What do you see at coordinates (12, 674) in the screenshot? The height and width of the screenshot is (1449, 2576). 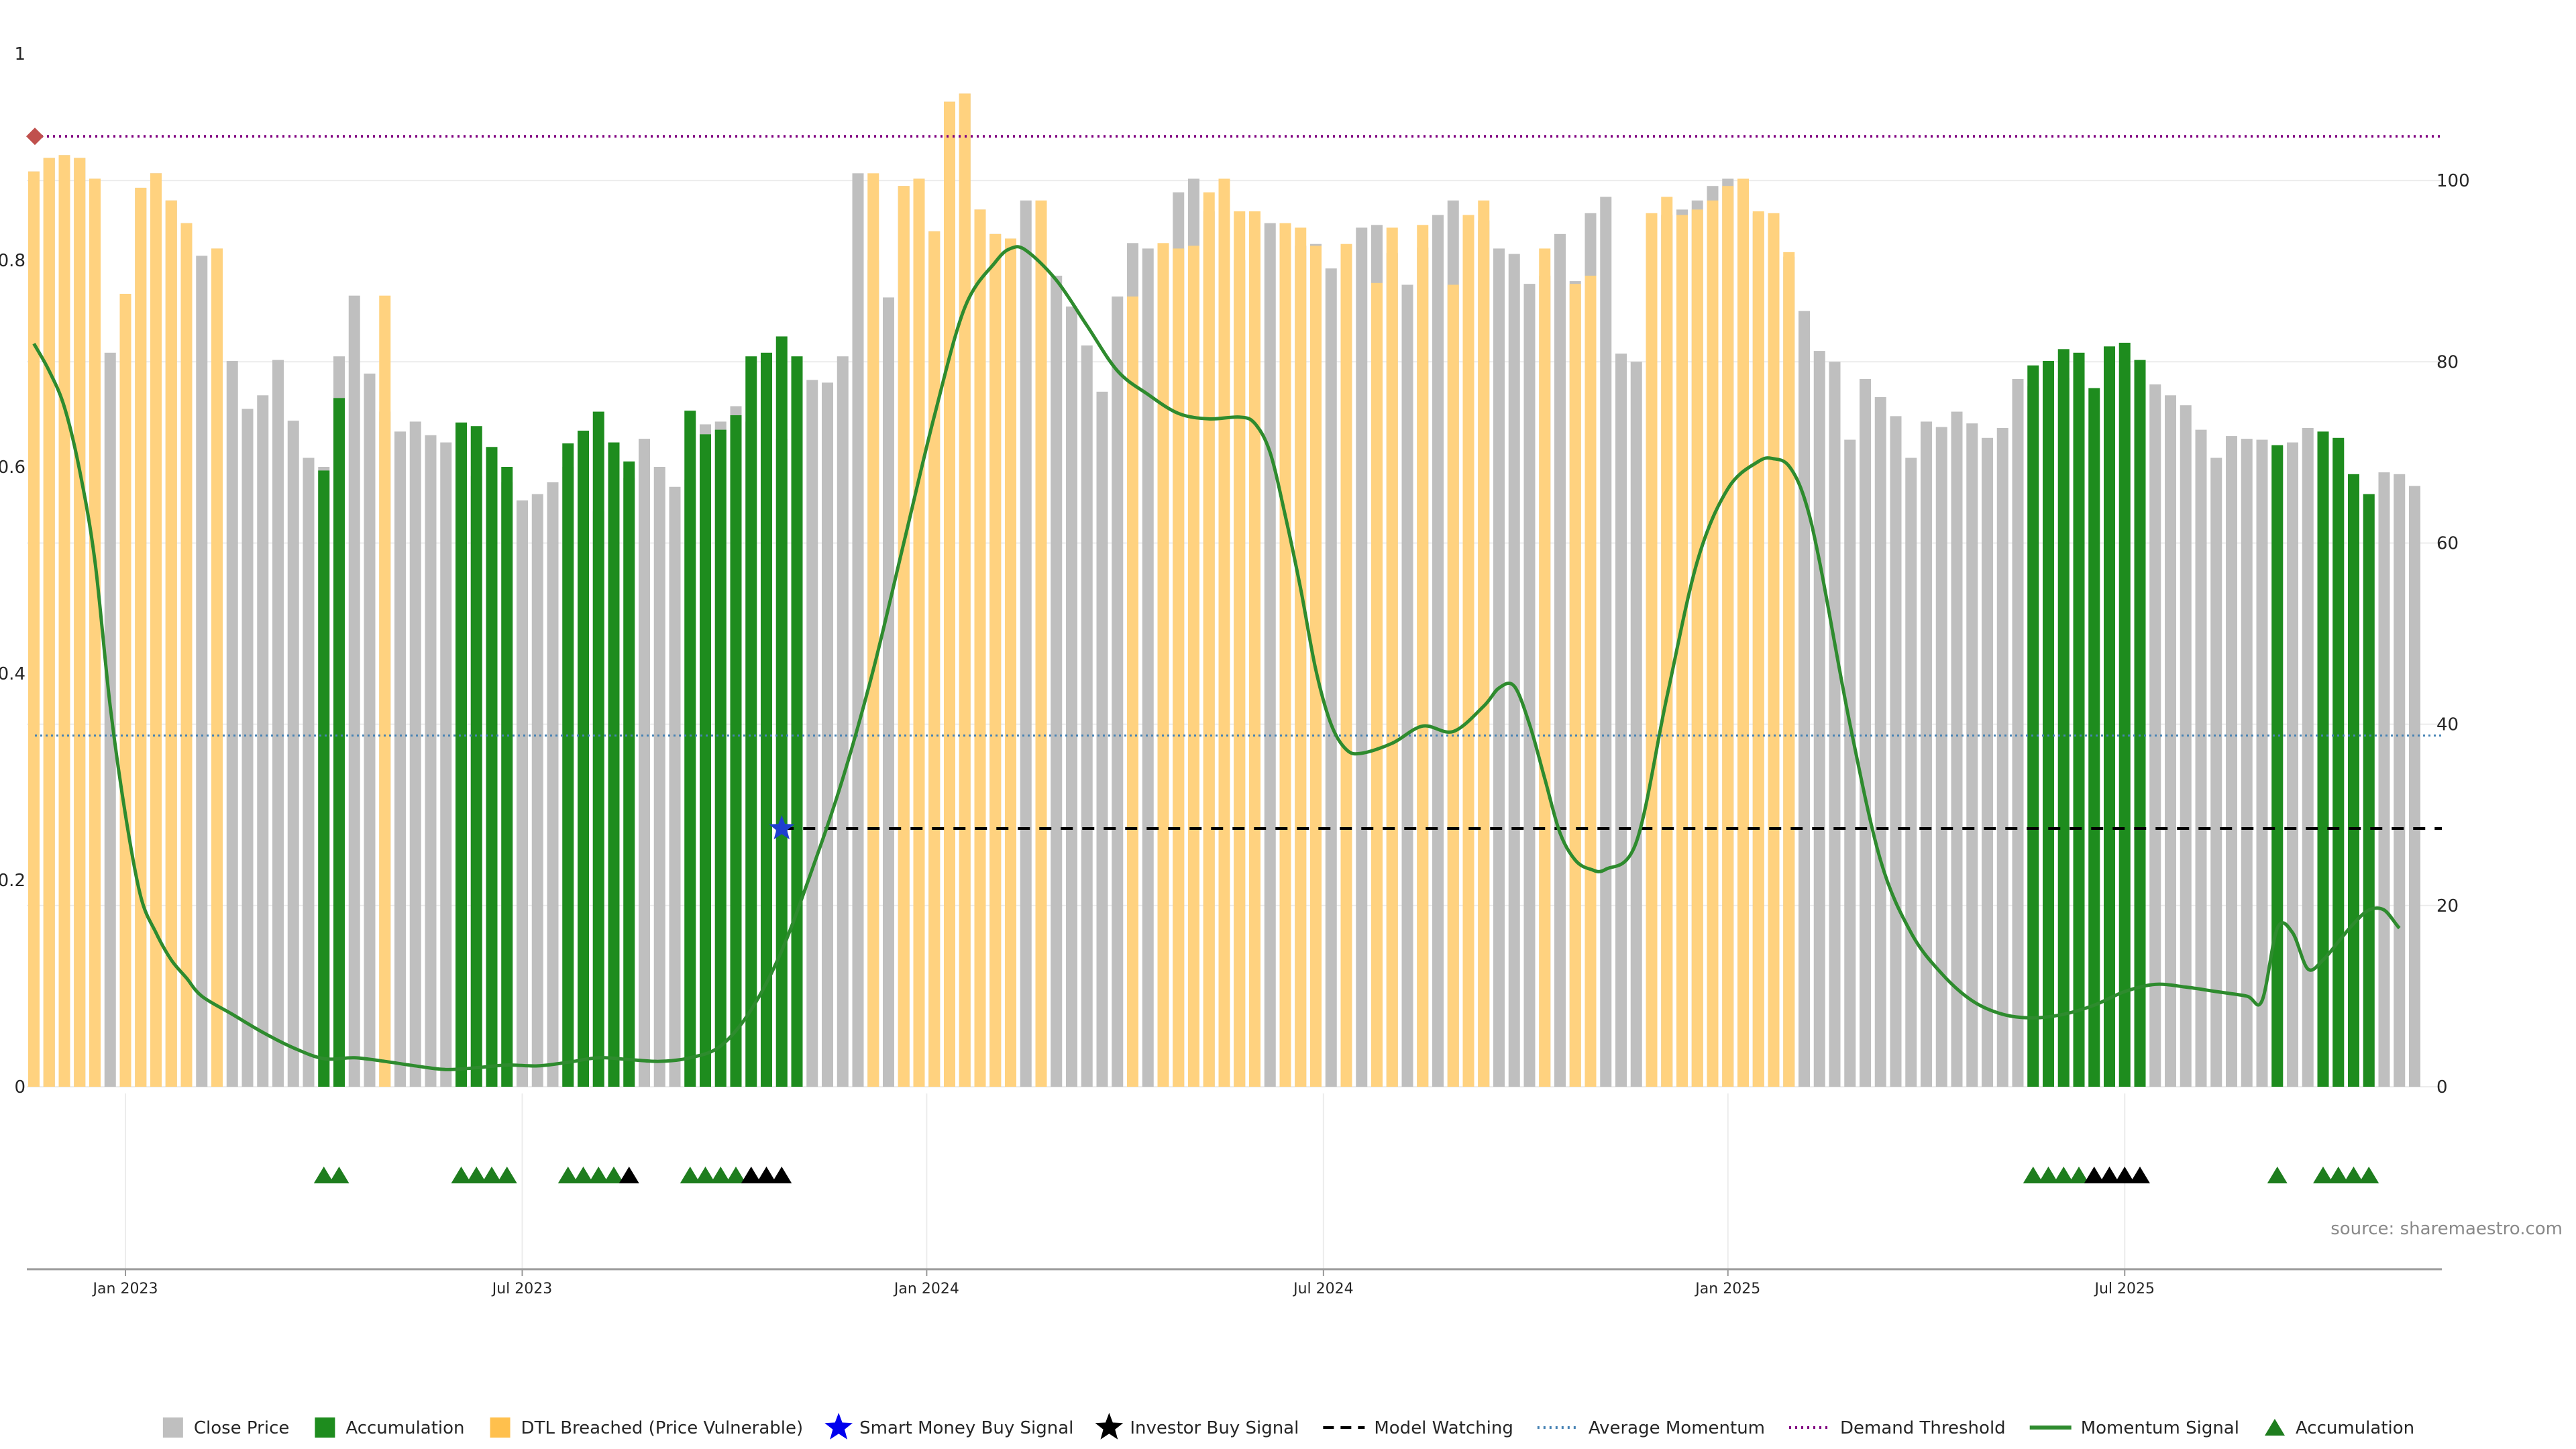 I see `left-axis-tick: 0.4` at bounding box center [12, 674].